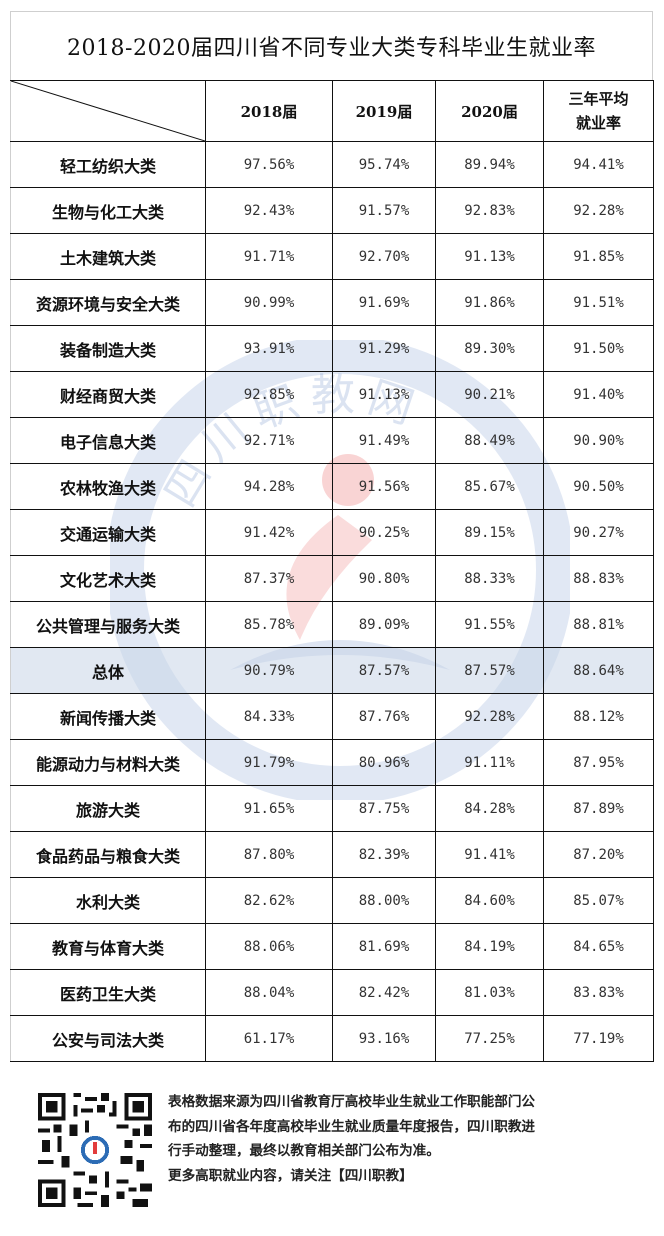 The height and width of the screenshot is (1236, 664). I want to click on rate-2018: 92.85%, so click(269, 394).